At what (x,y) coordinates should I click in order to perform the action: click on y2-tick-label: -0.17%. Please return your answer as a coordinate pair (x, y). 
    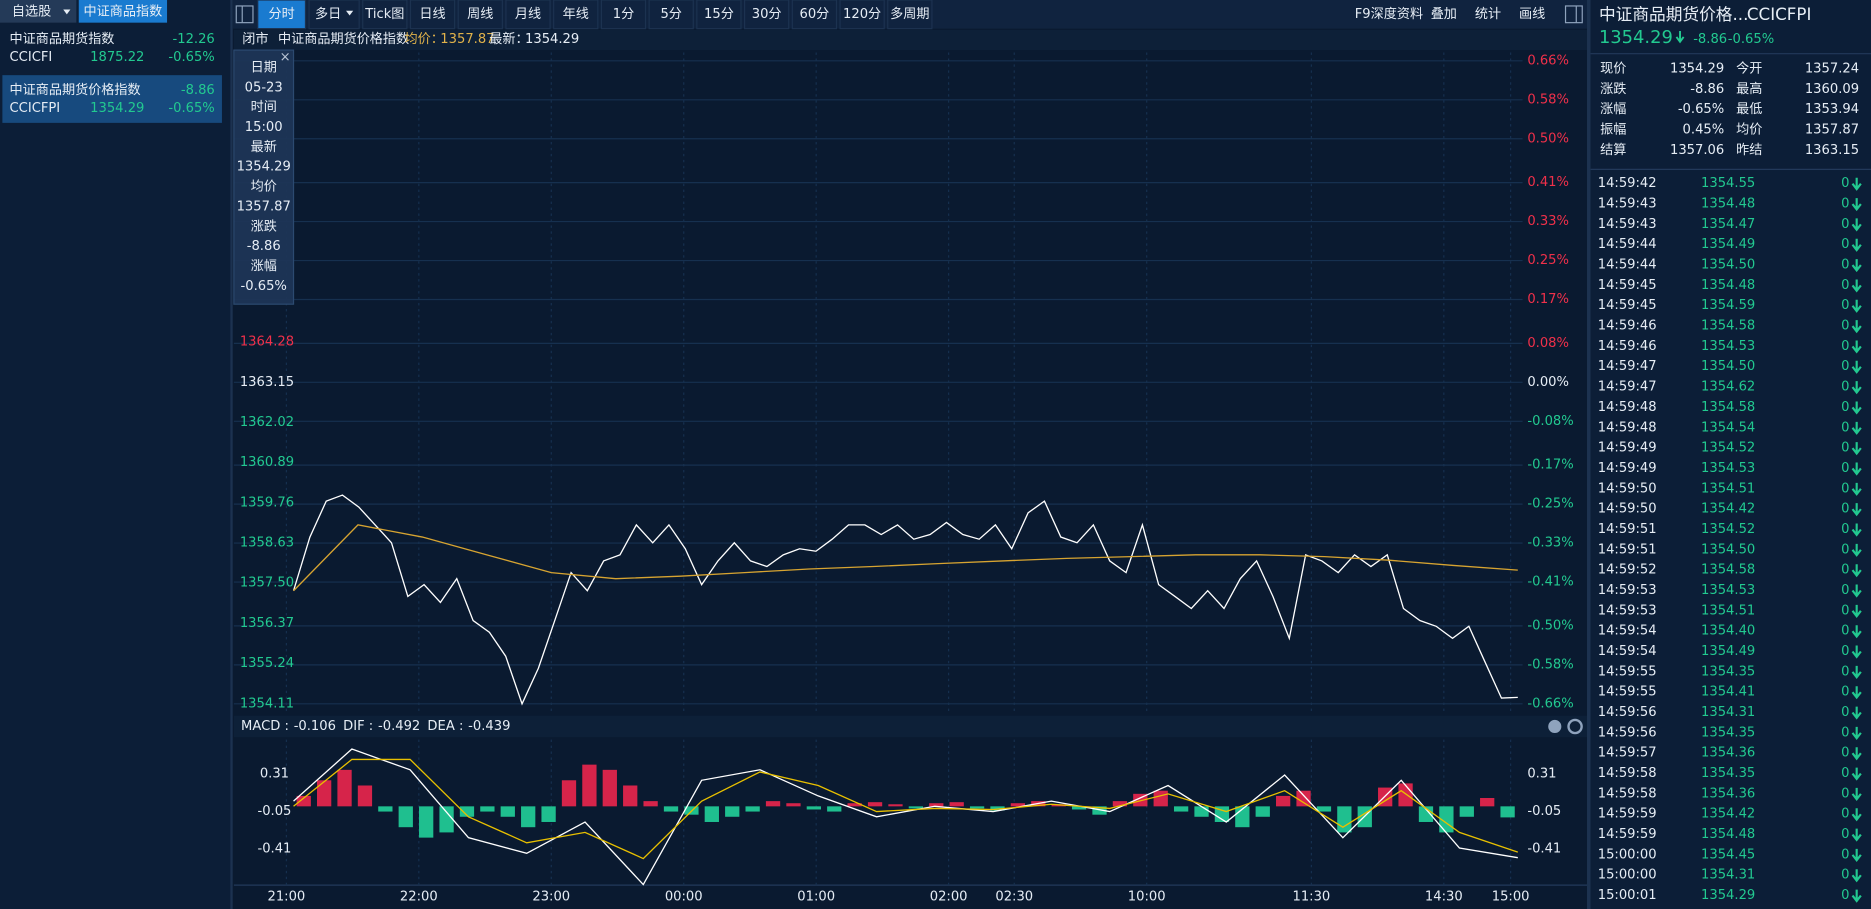
    Looking at the image, I should click on (1550, 465).